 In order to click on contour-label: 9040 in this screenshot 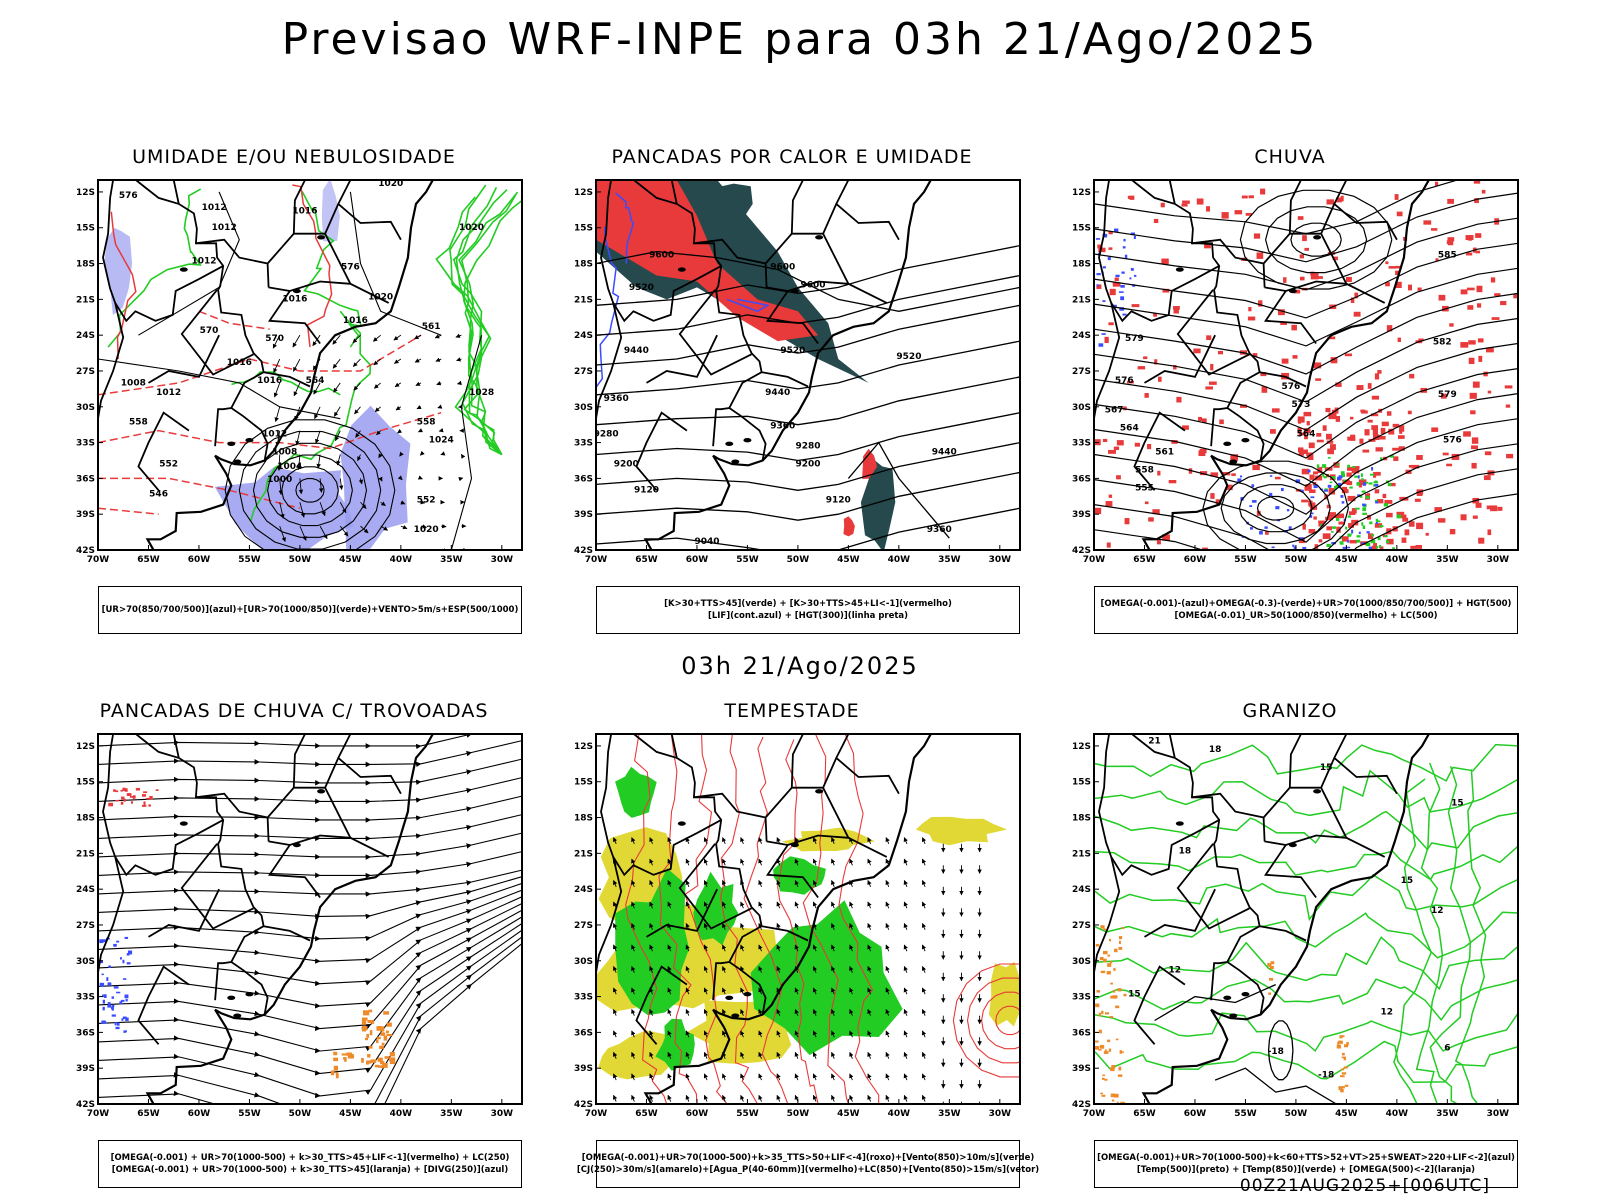, I will do `click(707, 542)`.